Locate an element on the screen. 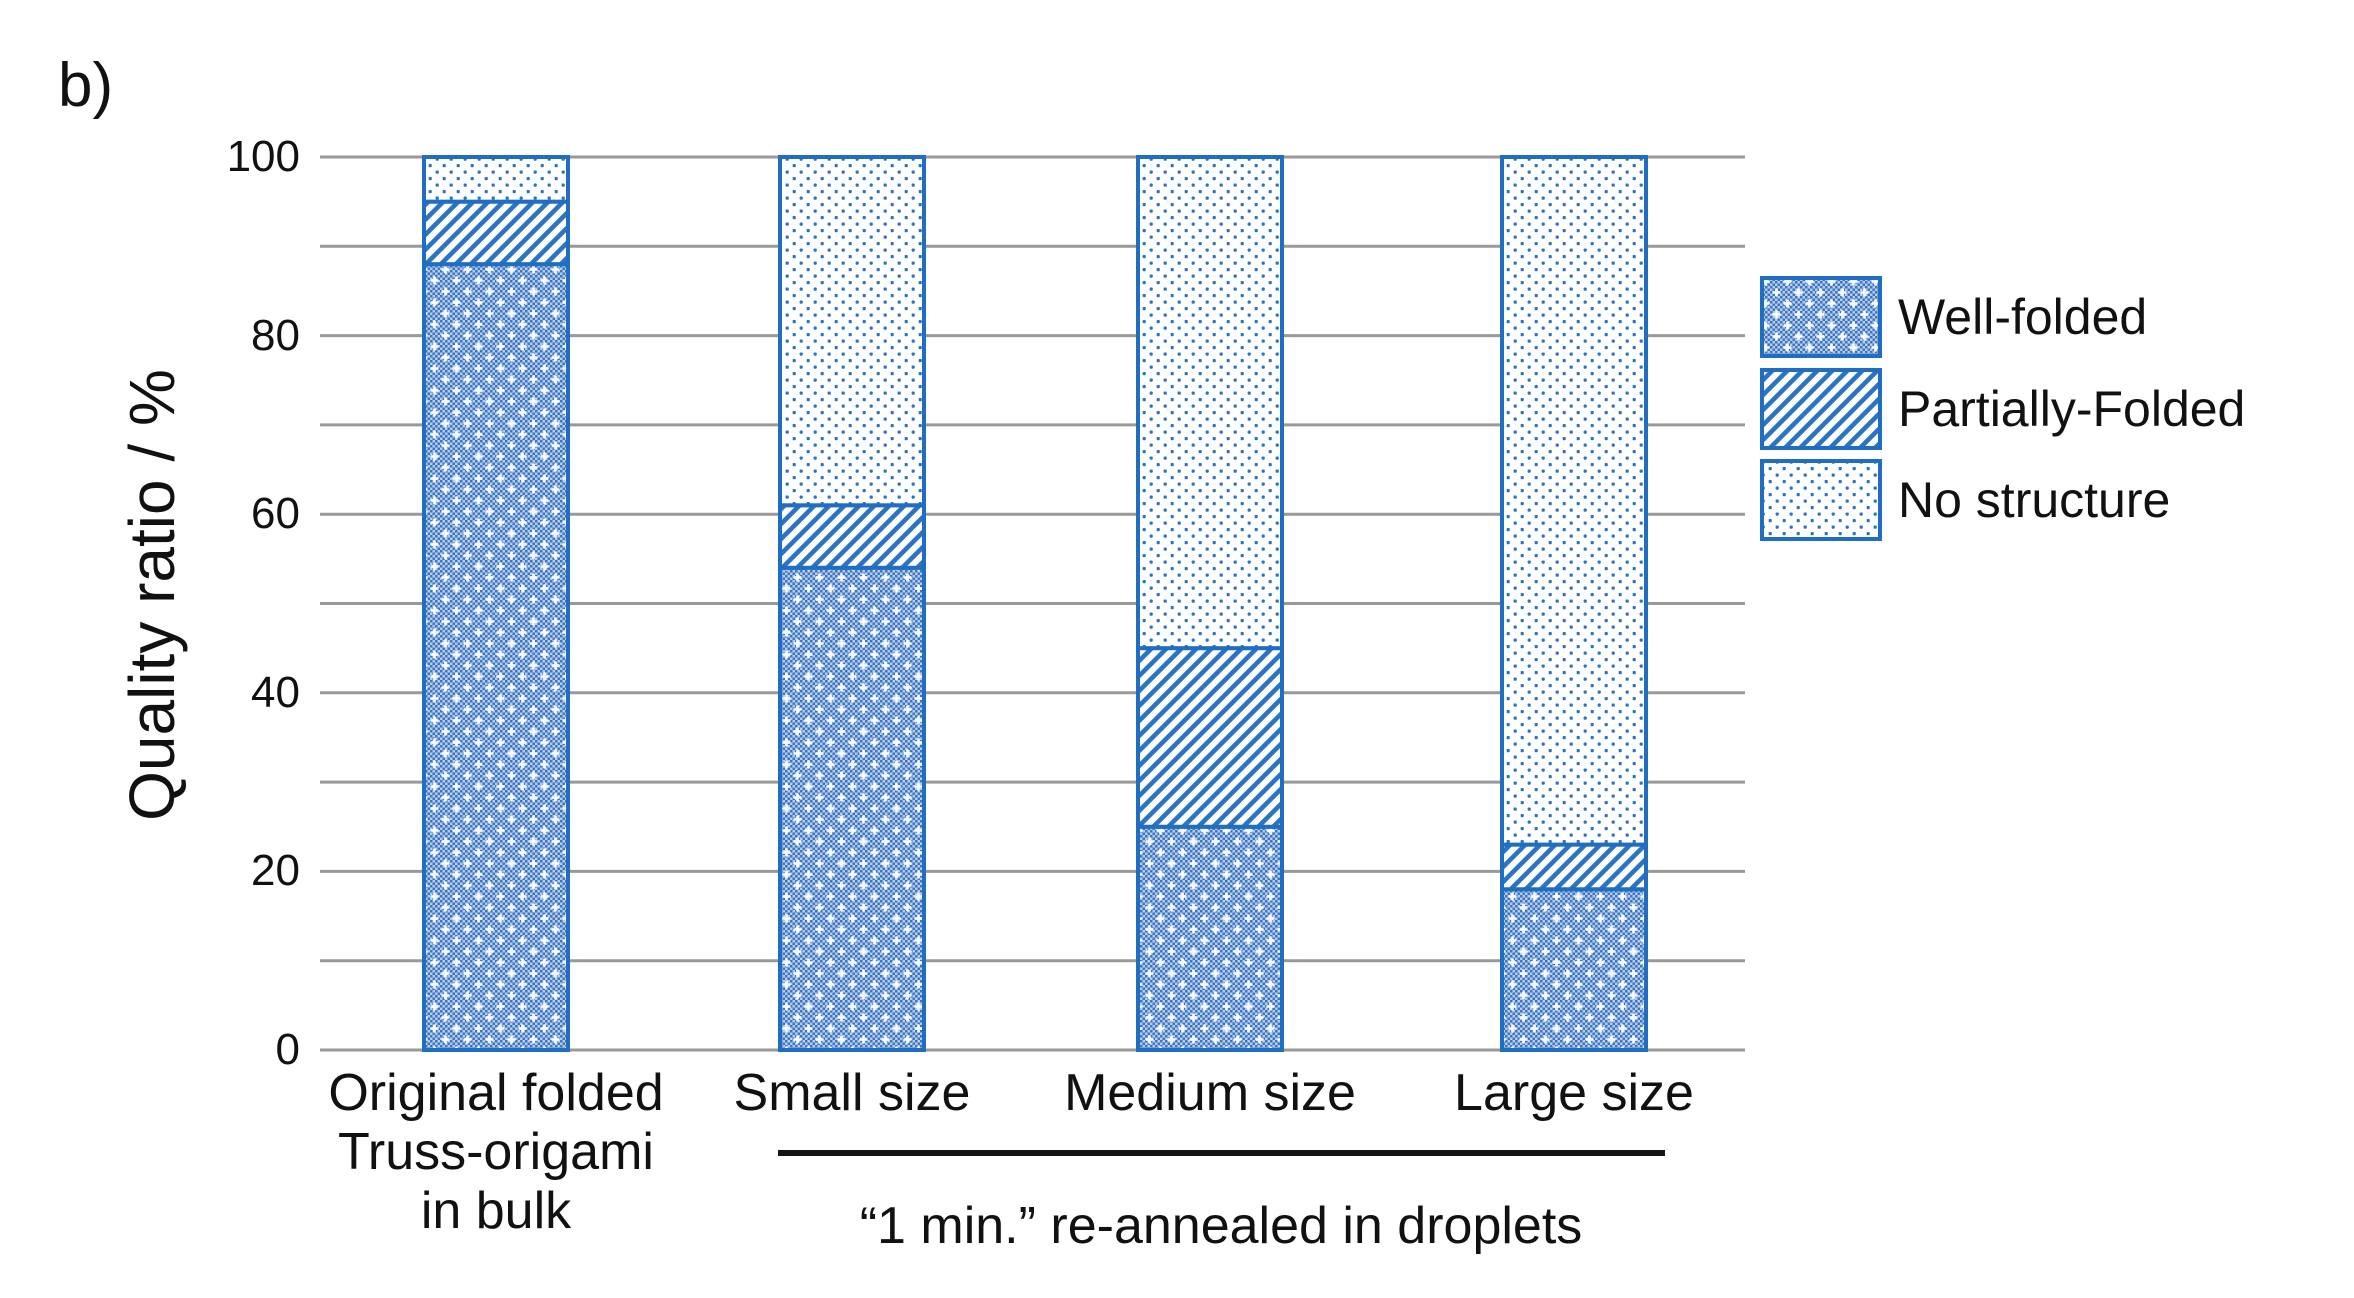  y-axis-title: Quality ratio / % is located at coordinates (152, 595).